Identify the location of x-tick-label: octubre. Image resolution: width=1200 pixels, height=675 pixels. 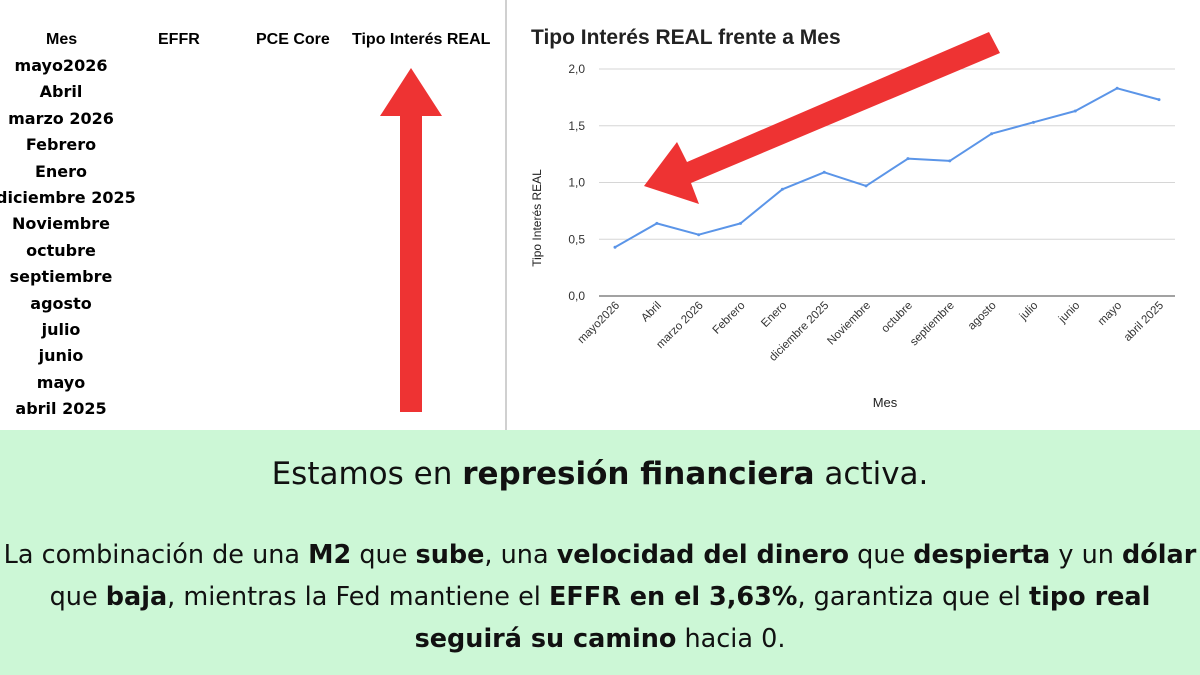
(897, 318).